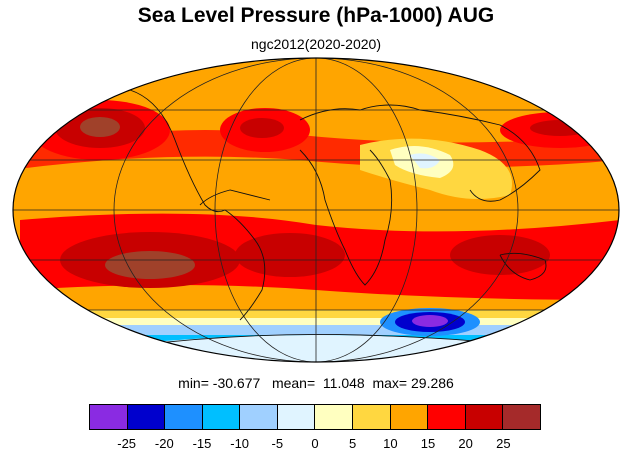 Image resolution: width=632 pixels, height=460 pixels. I want to click on colorbar-tick-label: 0, so click(315, 443).